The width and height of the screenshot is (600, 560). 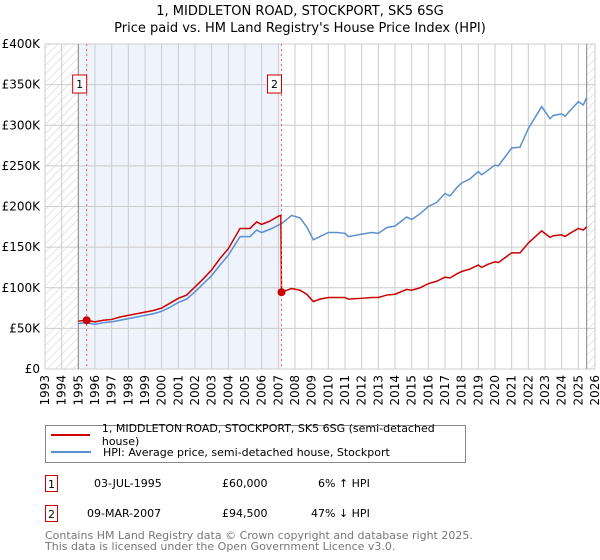 What do you see at coordinates (162, 390) in the screenshot?
I see `x-tick-label: 2000` at bounding box center [162, 390].